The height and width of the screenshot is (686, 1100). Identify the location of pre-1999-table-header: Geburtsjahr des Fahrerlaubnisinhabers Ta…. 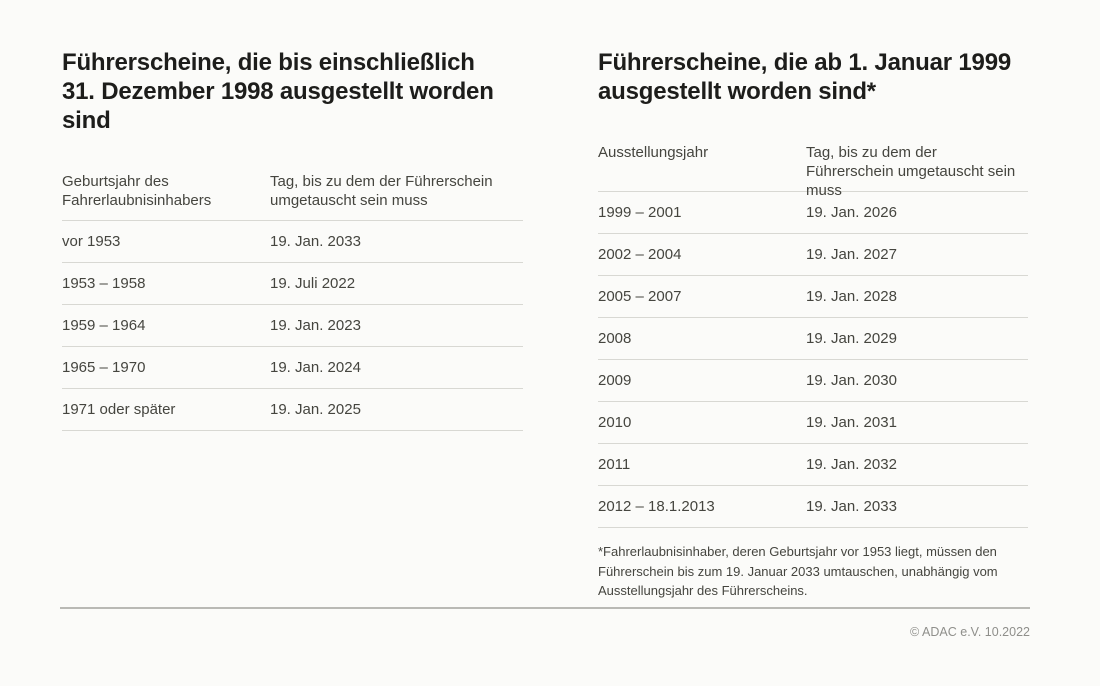
(292, 194).